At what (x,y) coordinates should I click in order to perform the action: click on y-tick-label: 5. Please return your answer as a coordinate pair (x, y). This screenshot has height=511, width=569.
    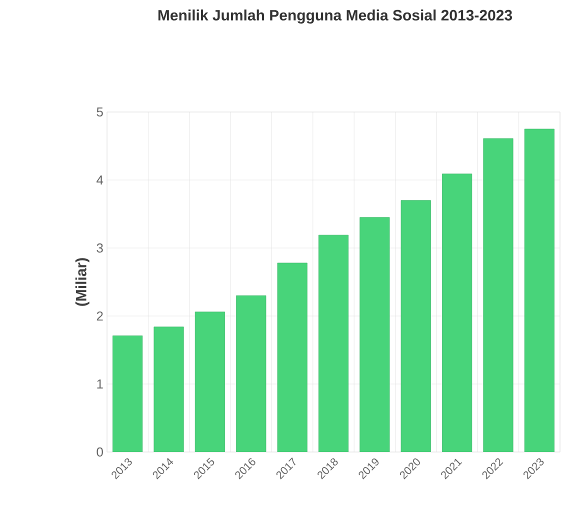
    Looking at the image, I should click on (99, 112).